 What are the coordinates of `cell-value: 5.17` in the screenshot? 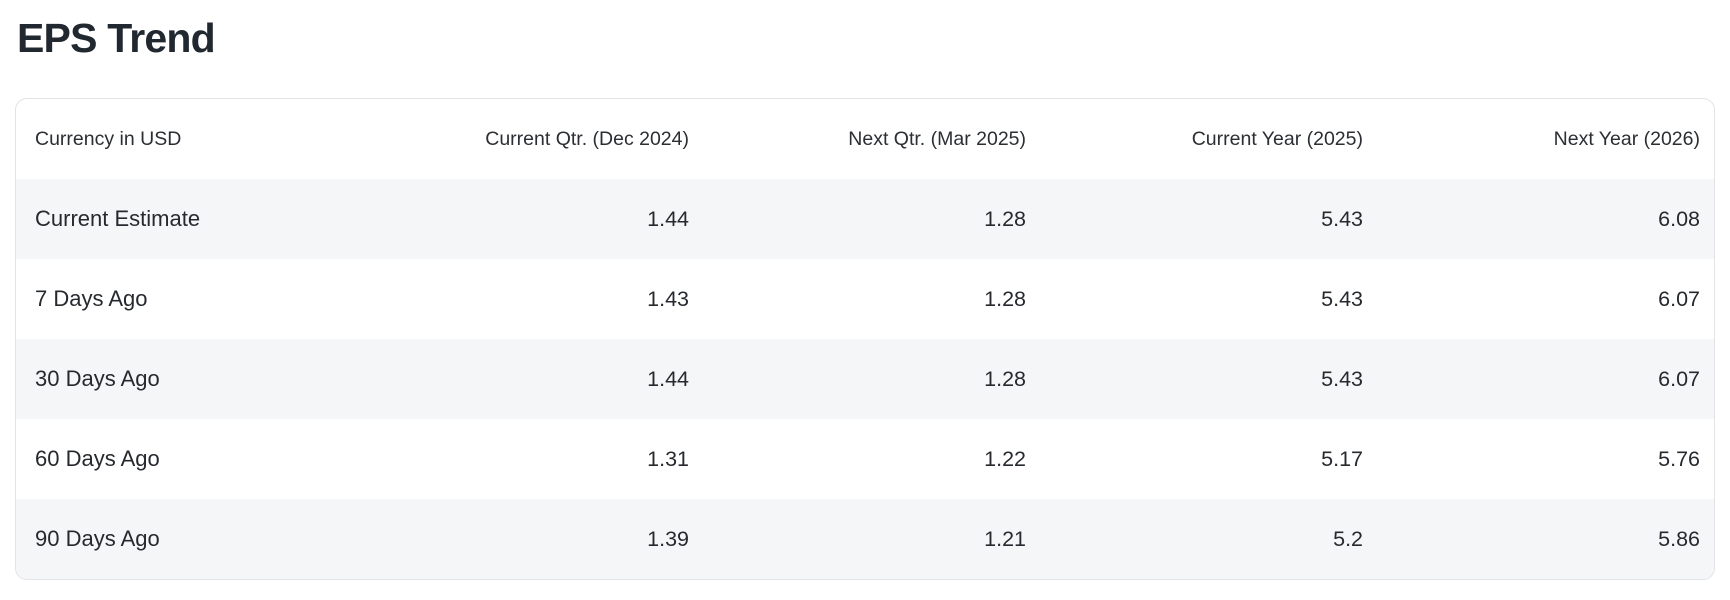 It's located at (1342, 458).